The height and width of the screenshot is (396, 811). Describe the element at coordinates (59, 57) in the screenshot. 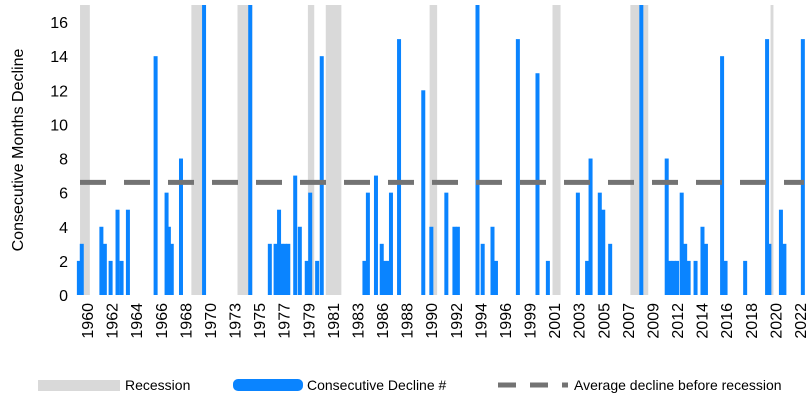

I see `y-tick-label: 14` at that location.